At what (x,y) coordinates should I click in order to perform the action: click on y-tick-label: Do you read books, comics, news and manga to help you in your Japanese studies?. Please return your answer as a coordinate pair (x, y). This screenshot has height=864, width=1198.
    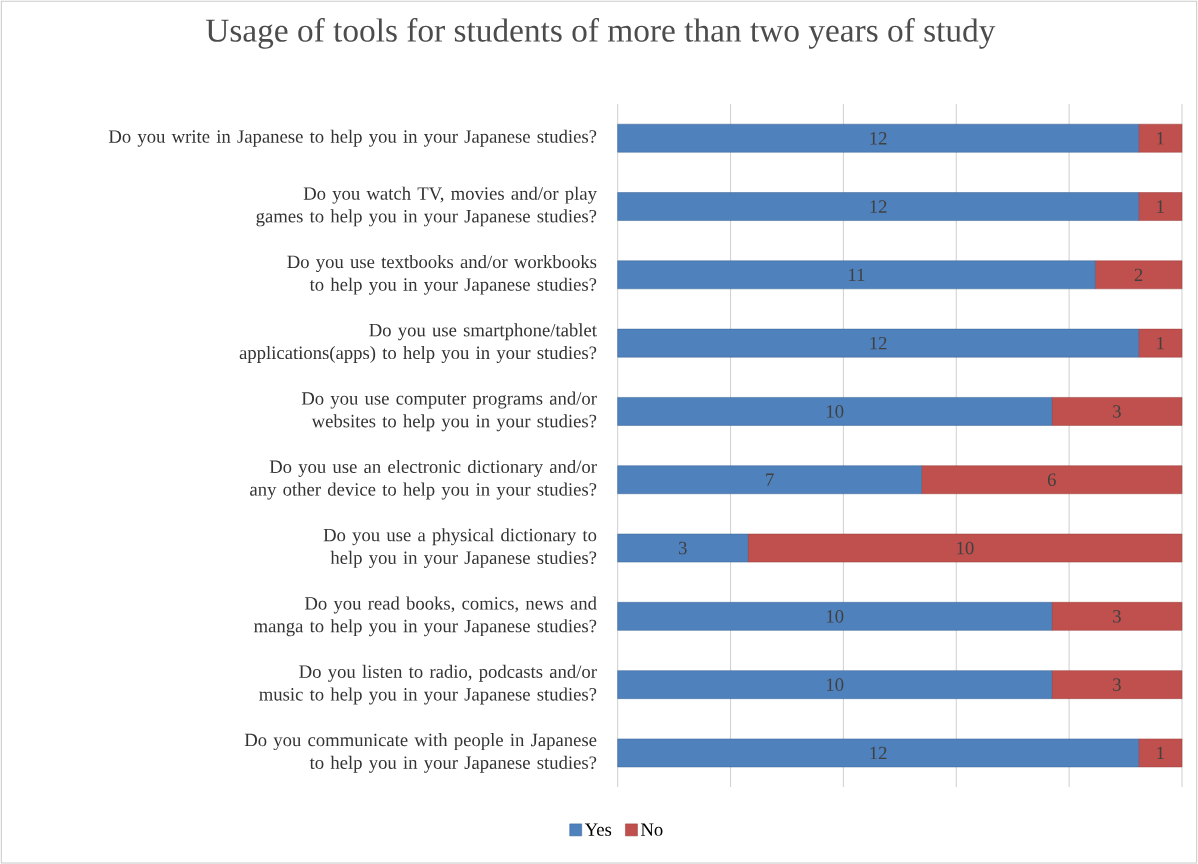
    Looking at the image, I should click on (425, 616).